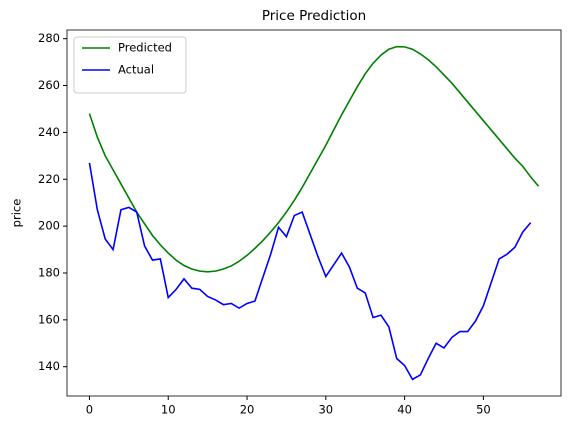 This screenshot has height=433, width=571. What do you see at coordinates (89, 410) in the screenshot?
I see `x-tick-label: 0` at bounding box center [89, 410].